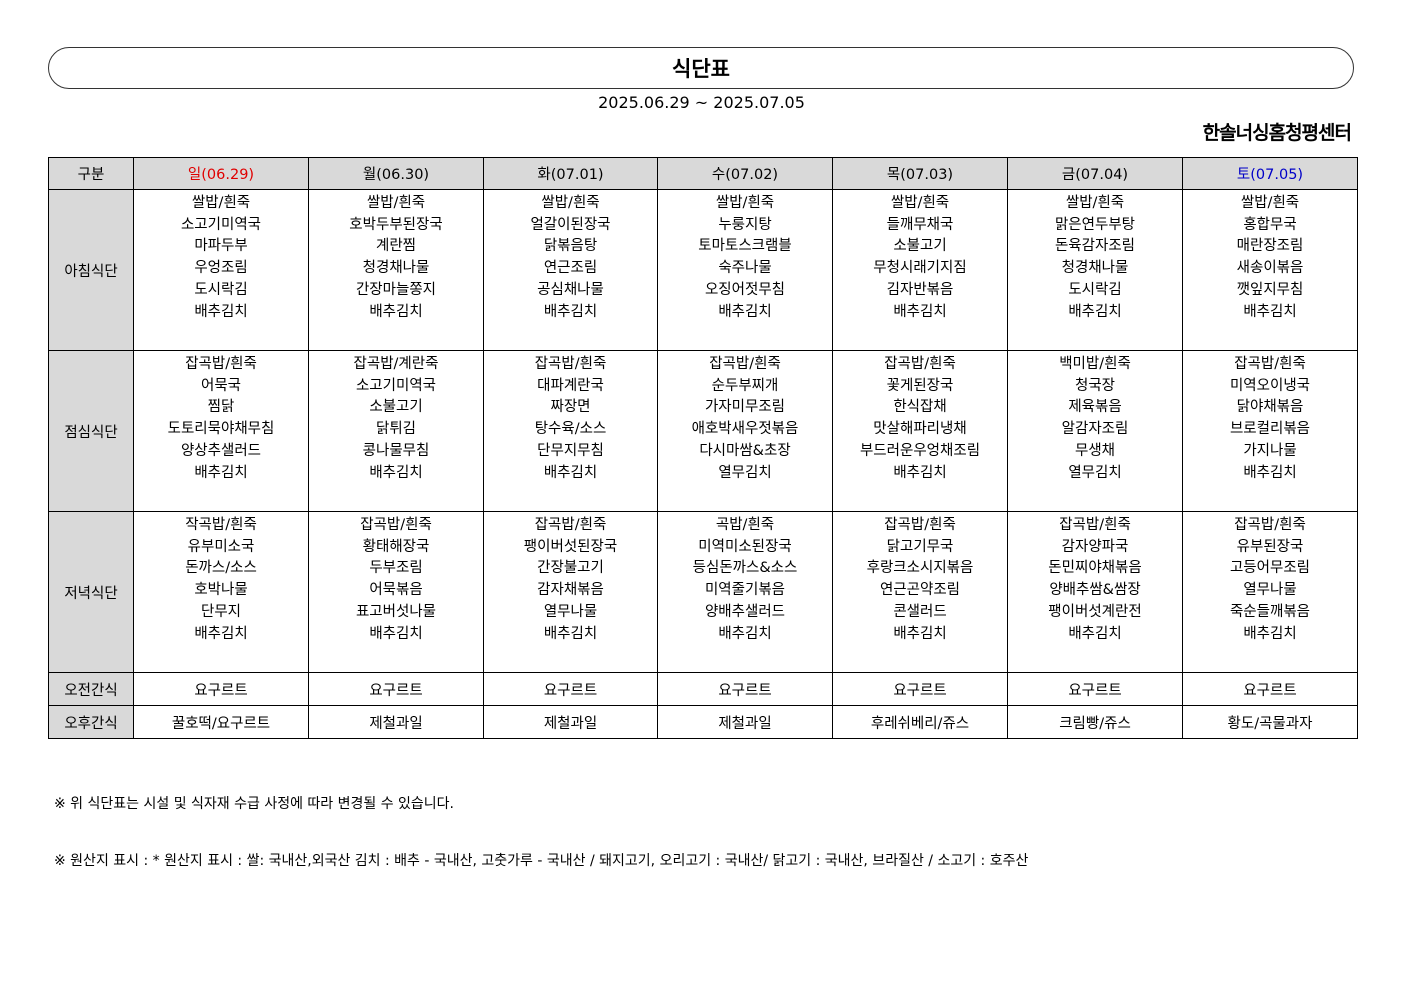 Image resolution: width=1403 pixels, height=992 pixels. Describe the element at coordinates (745, 568) in the screenshot. I see `menu-item: 등심돈까스&소스` at that location.